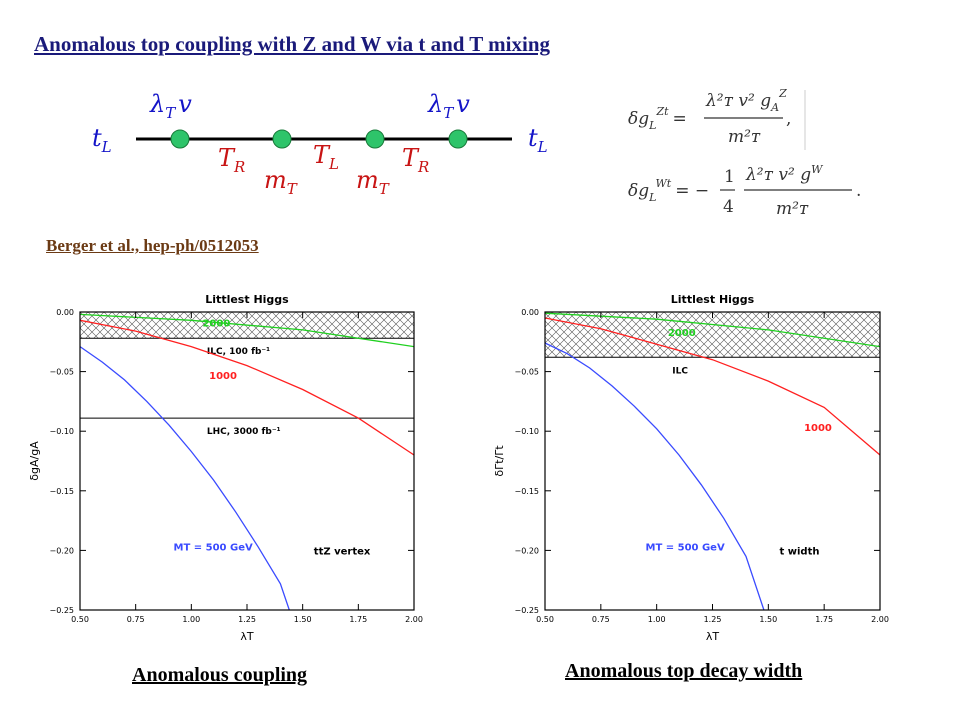  Describe the element at coordinates (784, 174) in the screenshot. I see `svg-text: λ²ᴛ v² gW` at that location.